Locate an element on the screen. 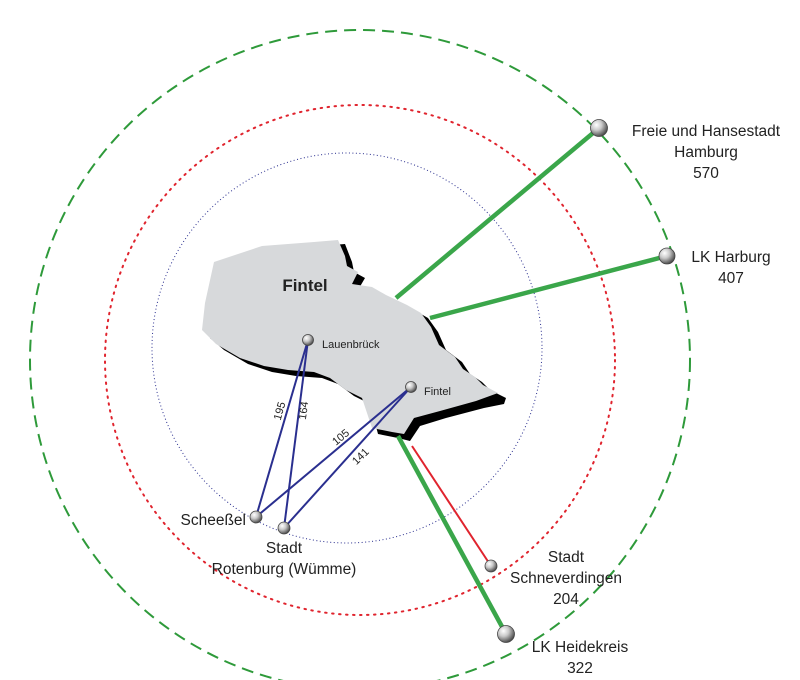 This screenshot has width=800, height=680. label-hamburg-line1: Freie und Hansestadt is located at coordinates (706, 131).